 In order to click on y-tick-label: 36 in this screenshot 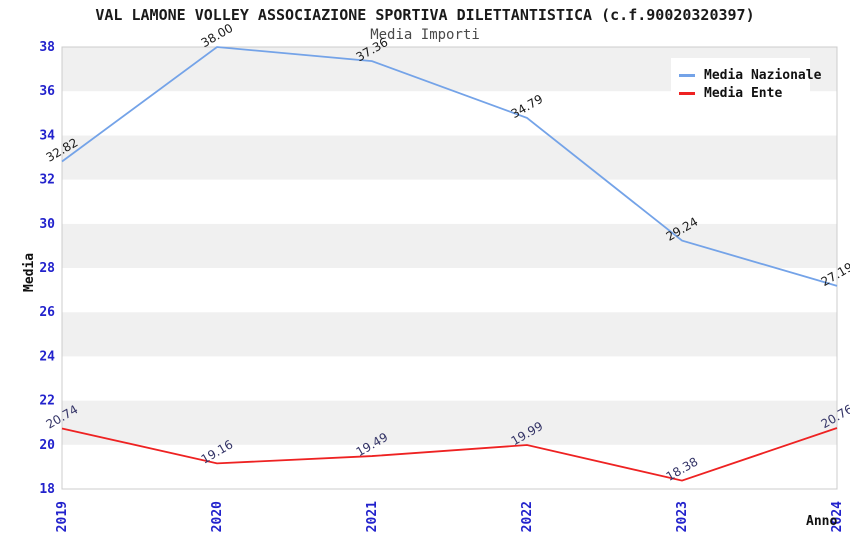, I will do `click(47, 91)`.